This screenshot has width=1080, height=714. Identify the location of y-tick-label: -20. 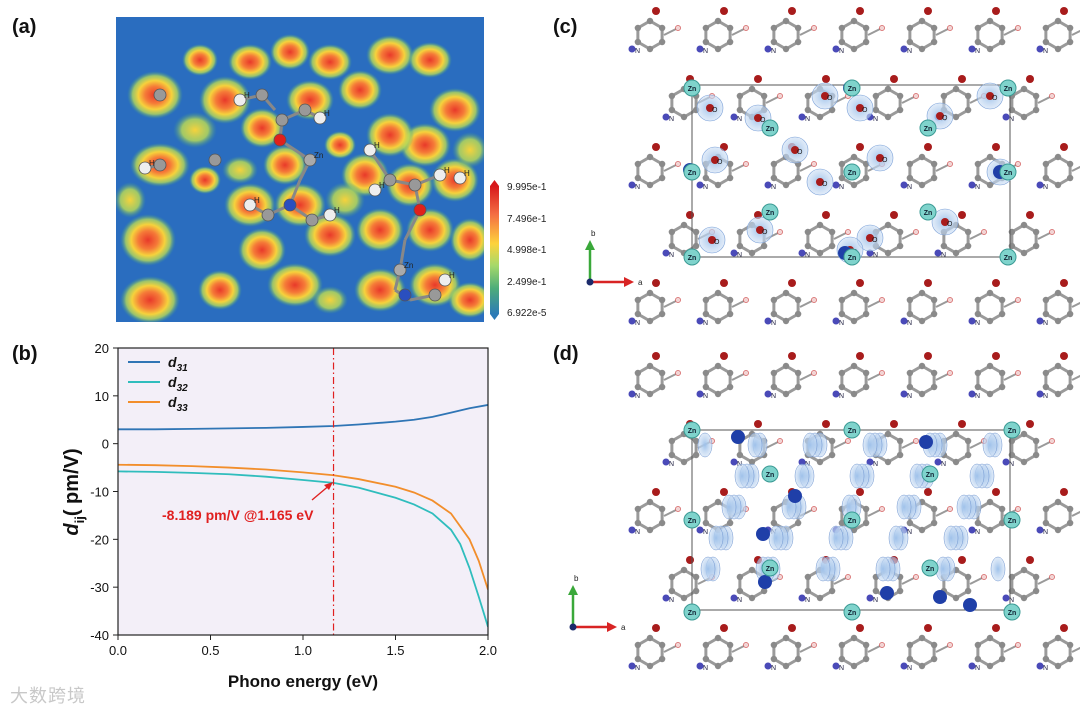
(99, 539).